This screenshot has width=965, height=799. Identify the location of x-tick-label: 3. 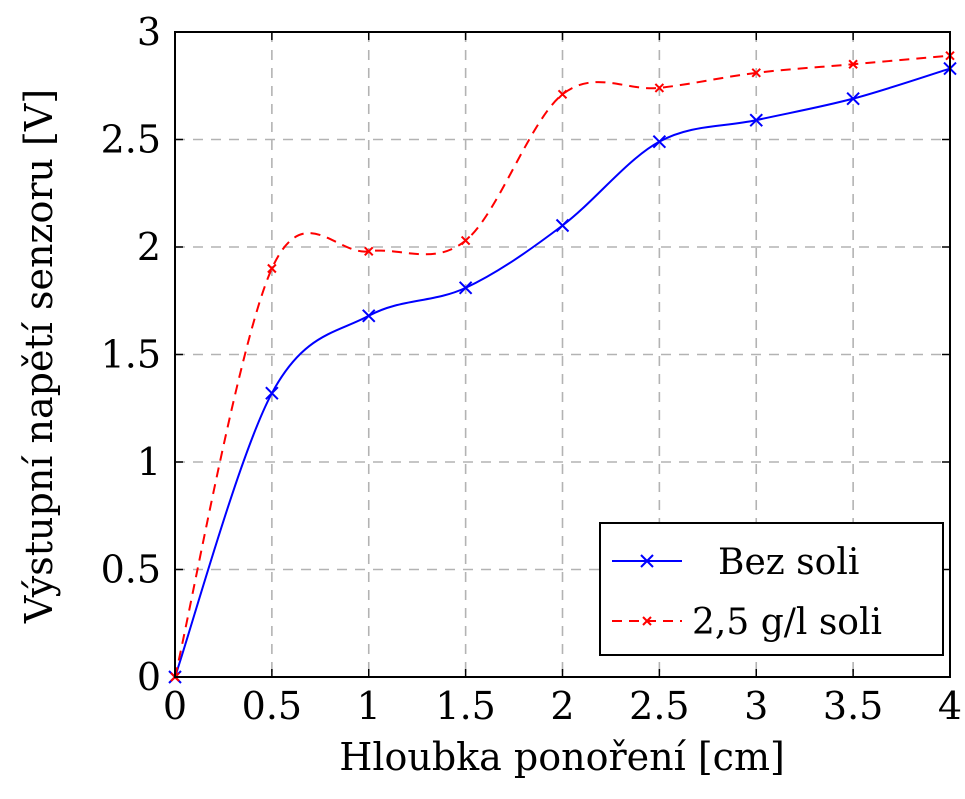
(756, 706).